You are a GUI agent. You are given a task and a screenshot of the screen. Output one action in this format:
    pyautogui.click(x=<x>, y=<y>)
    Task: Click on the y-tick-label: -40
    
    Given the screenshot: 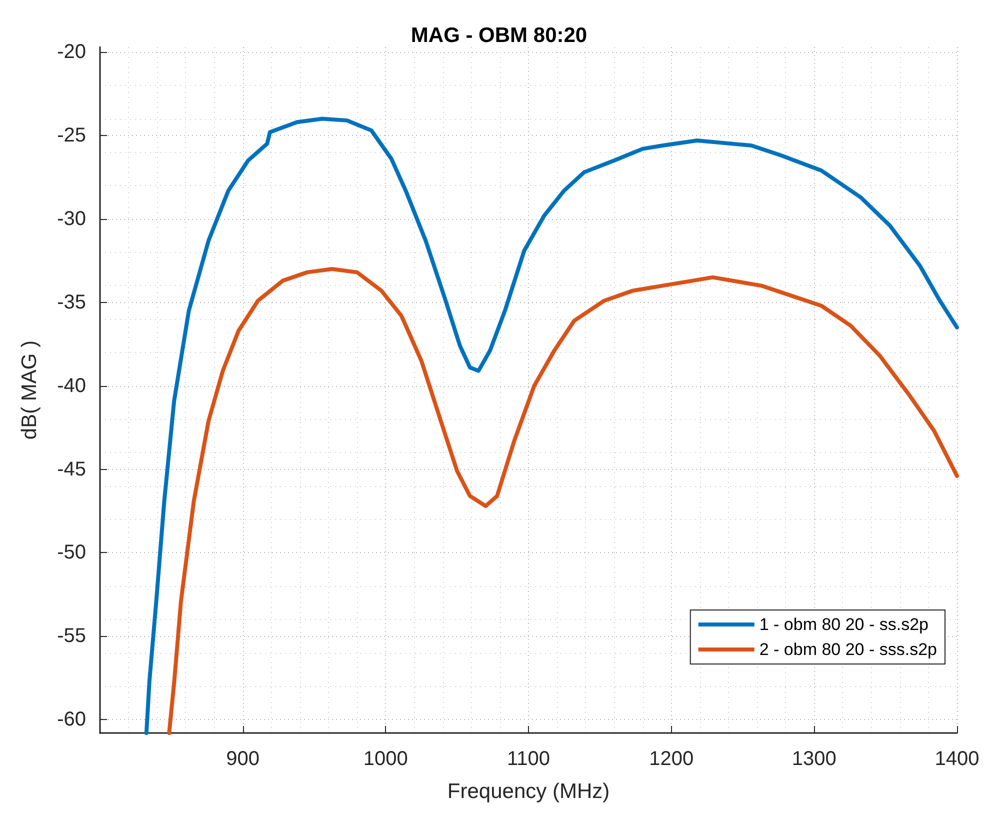 What is the action you would take?
    pyautogui.click(x=71, y=385)
    